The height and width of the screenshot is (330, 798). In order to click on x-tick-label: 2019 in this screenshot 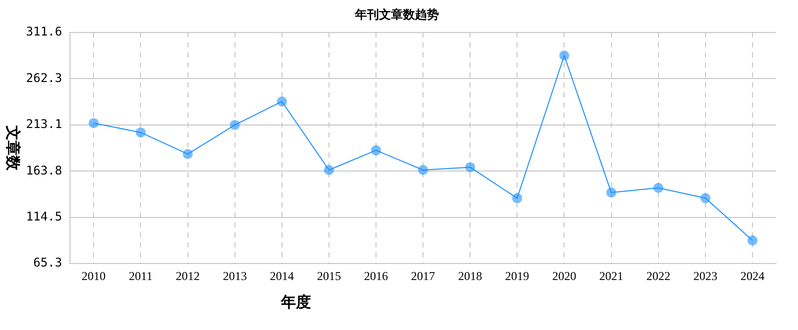, I will do `click(517, 275)`.